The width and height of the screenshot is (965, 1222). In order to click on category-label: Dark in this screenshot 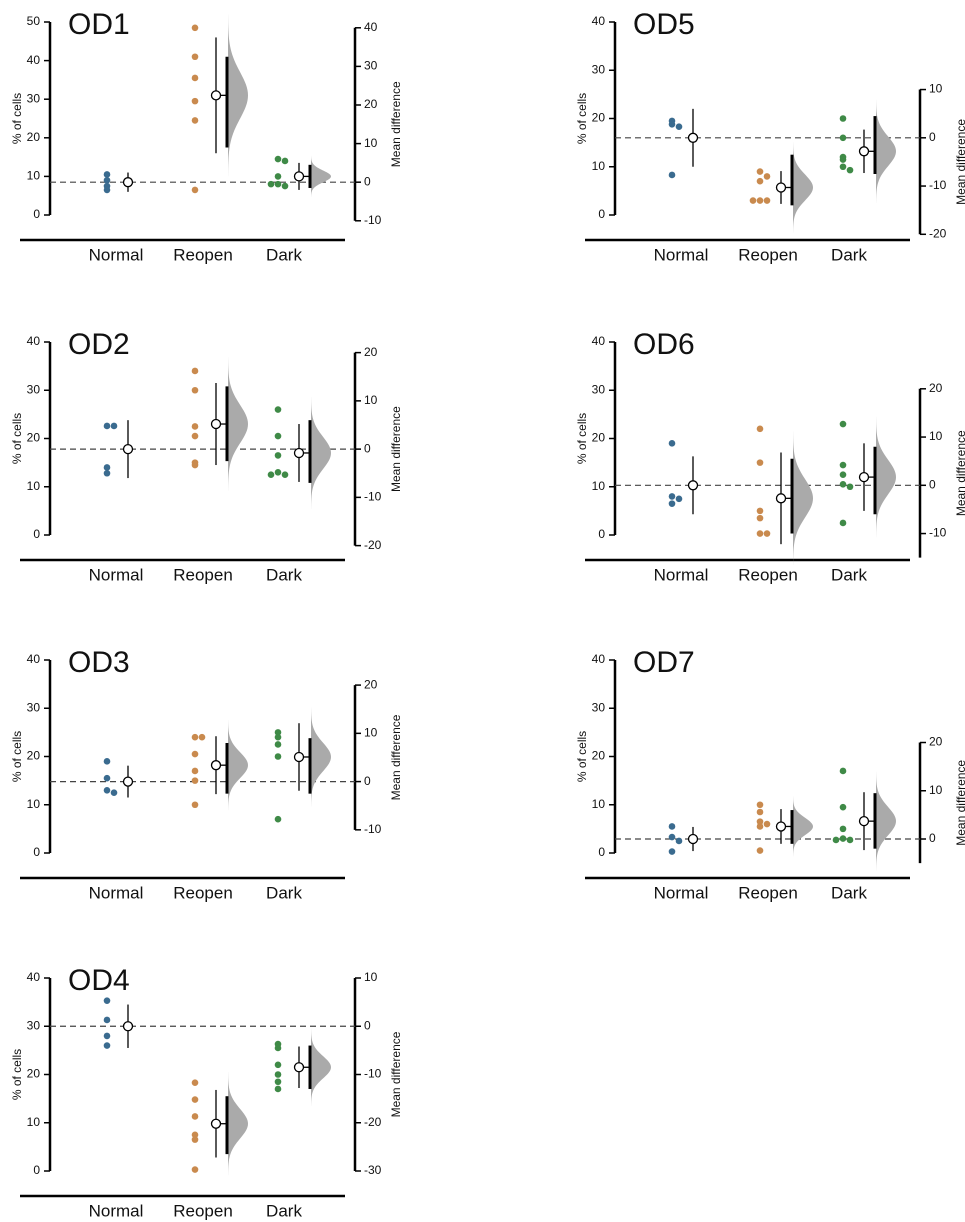, I will do `click(284, 574)`.